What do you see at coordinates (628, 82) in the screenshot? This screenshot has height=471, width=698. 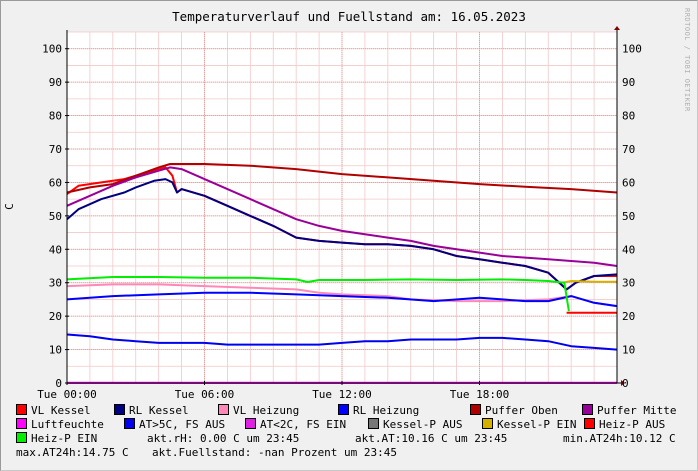 I see `y-tick-label-right: 90` at bounding box center [628, 82].